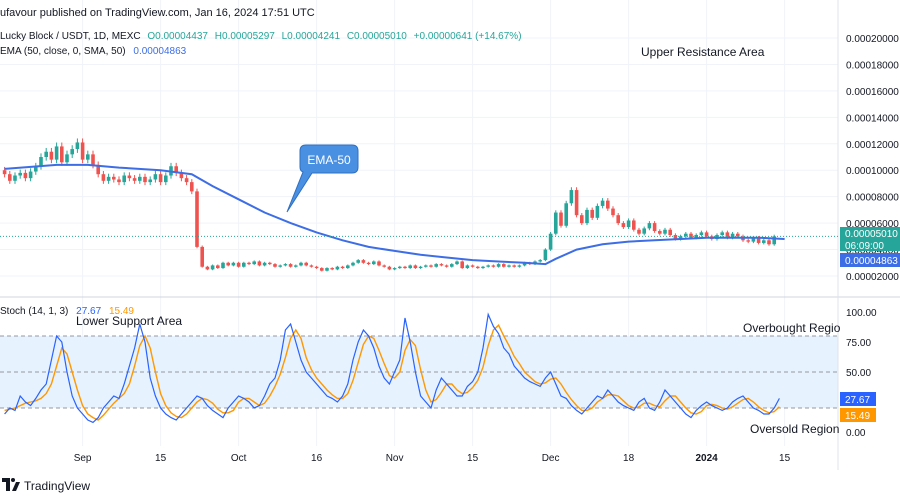 The image size is (900, 500). Describe the element at coordinates (57, 486) in the screenshot. I see `brand-name: TradingView` at that location.